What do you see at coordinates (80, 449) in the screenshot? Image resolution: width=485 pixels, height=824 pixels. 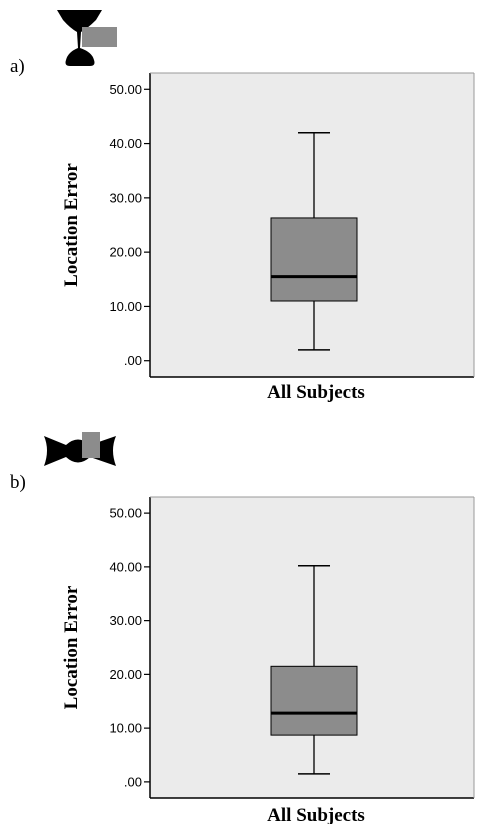 I see `bowtie-shape-with-grey-square-icon` at bounding box center [80, 449].